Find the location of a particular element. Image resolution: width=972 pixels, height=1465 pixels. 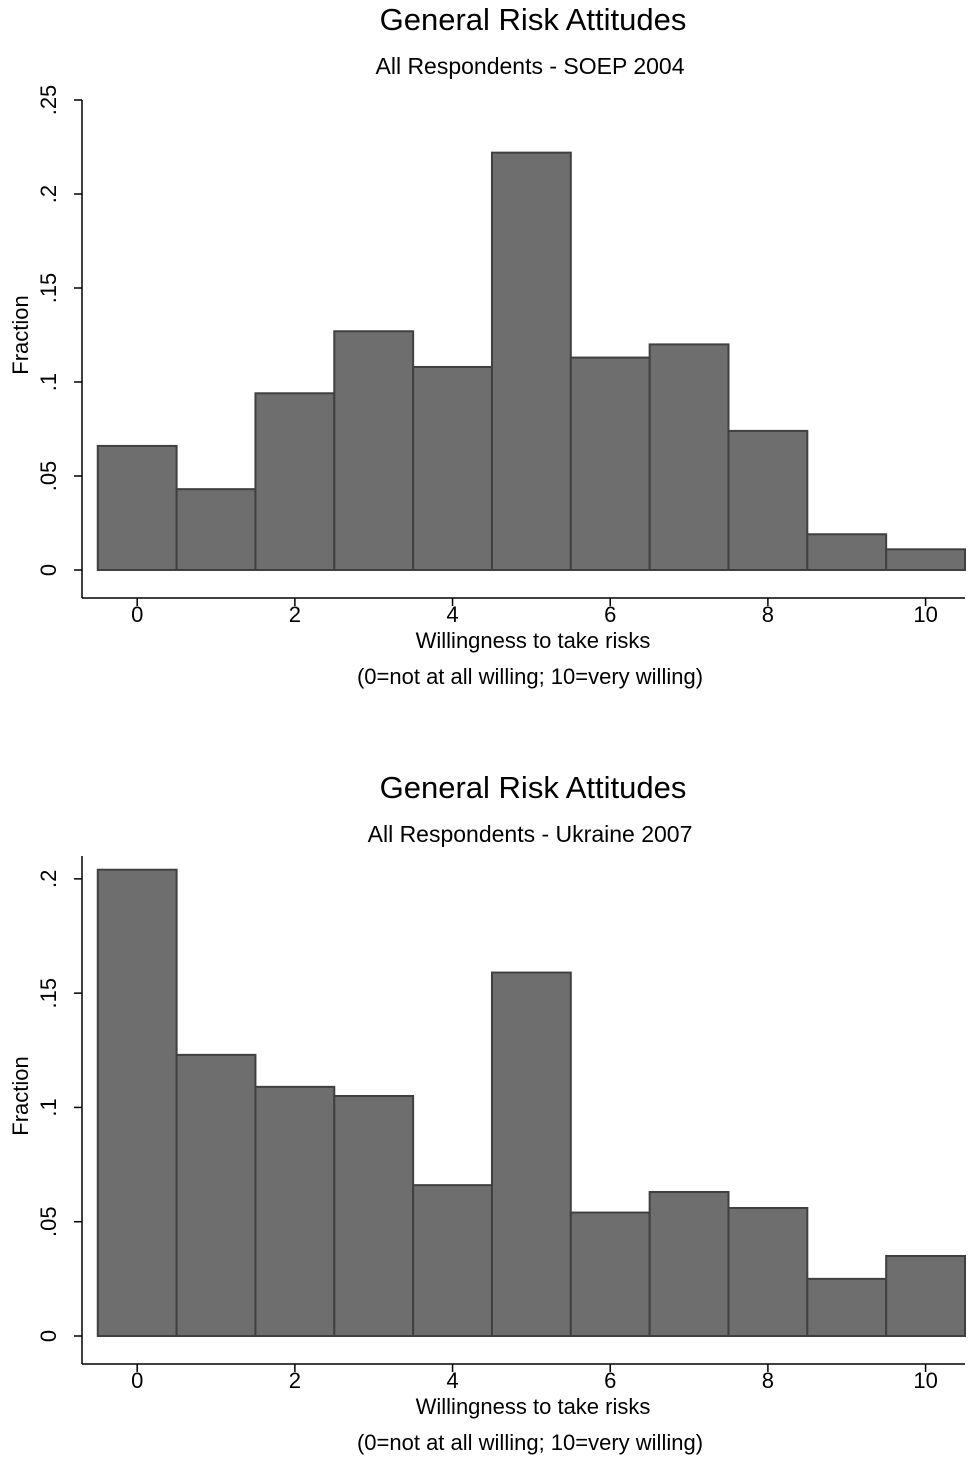

y-tick-label: .25 is located at coordinates (48, 100).